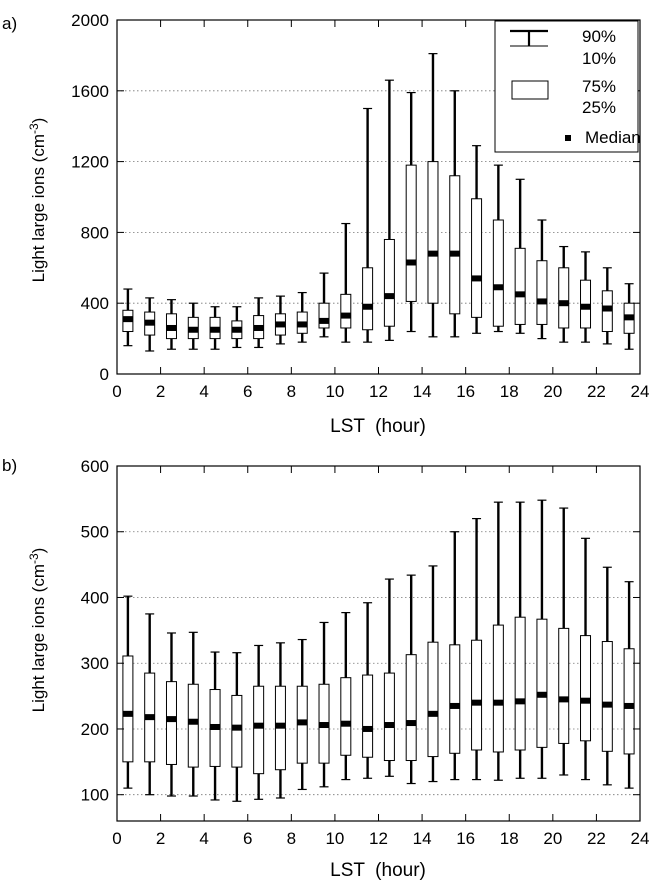 Image resolution: width=661 pixels, height=881 pixels. Describe the element at coordinates (34, 558) in the screenshot. I see `y-axis-label-b-sup: -3` at that location.